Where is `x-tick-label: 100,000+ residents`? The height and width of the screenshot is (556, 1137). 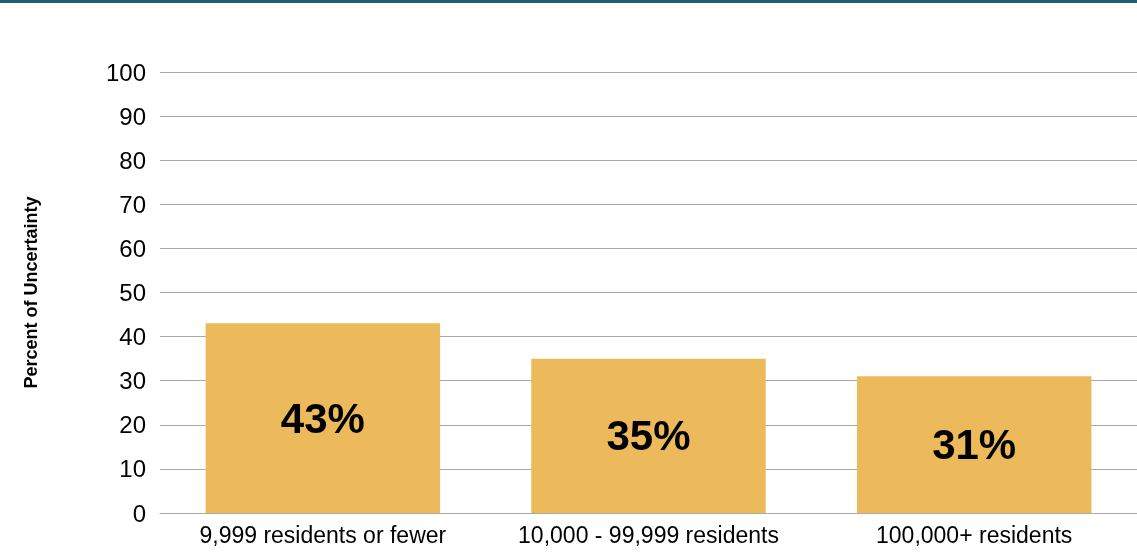
x-tick-label: 100,000+ residents is located at coordinates (974, 534).